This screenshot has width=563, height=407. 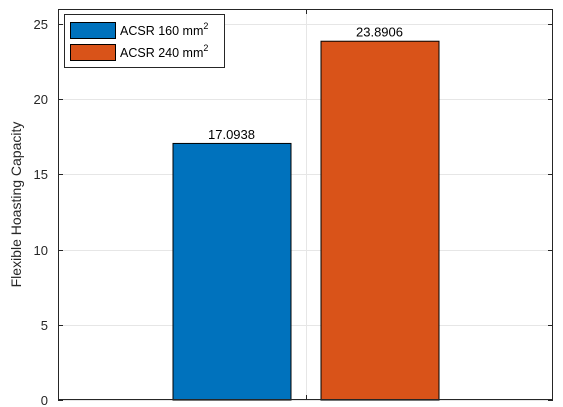 What do you see at coordinates (144, 41) in the screenshot?
I see `legend: ACSR 160 mm2 ACSR 240 mm2` at bounding box center [144, 41].